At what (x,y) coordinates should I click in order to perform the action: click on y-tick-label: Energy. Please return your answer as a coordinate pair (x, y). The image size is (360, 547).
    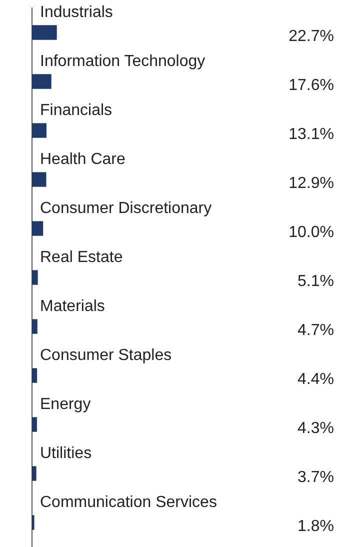
    Looking at the image, I should click on (65, 404).